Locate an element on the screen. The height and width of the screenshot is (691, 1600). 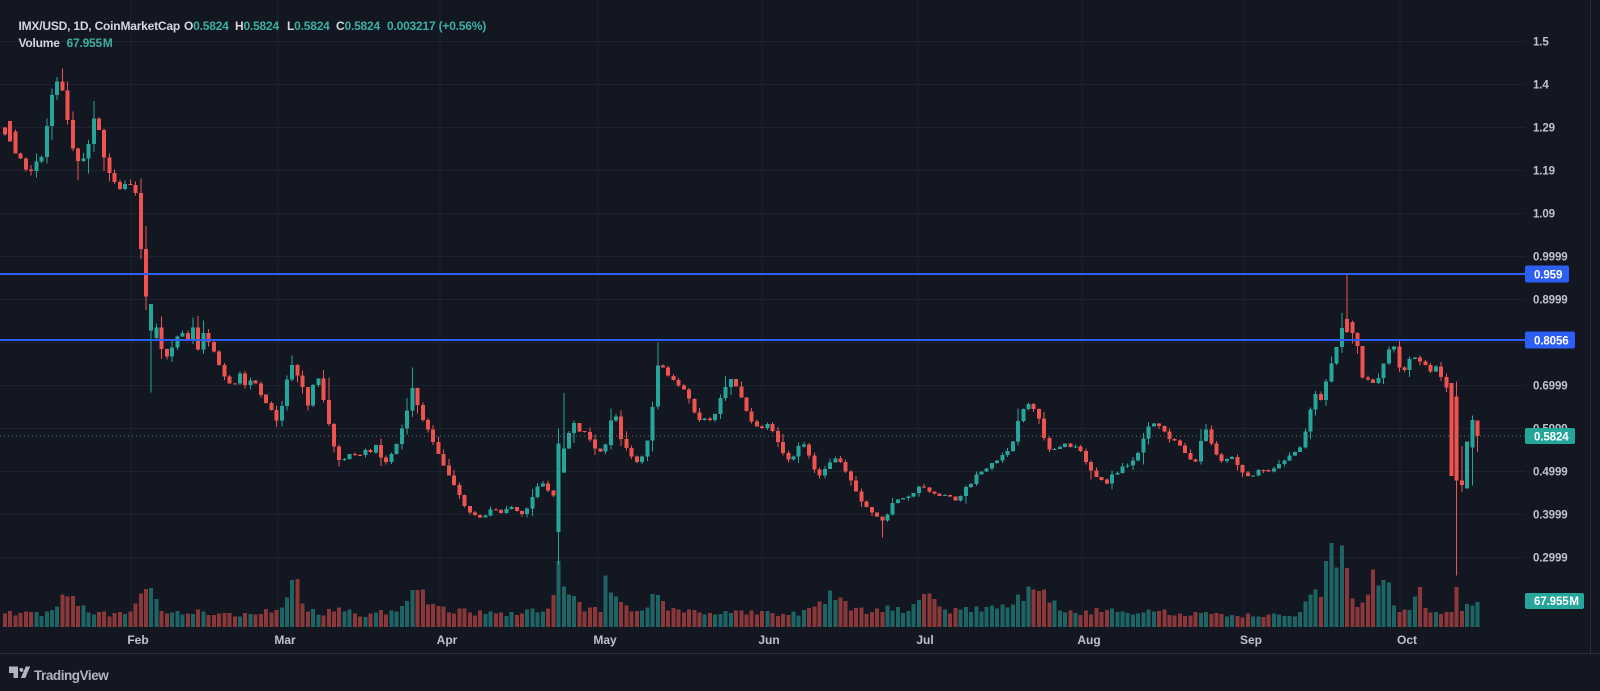
svg-text: 0.9999 is located at coordinates (1550, 258).